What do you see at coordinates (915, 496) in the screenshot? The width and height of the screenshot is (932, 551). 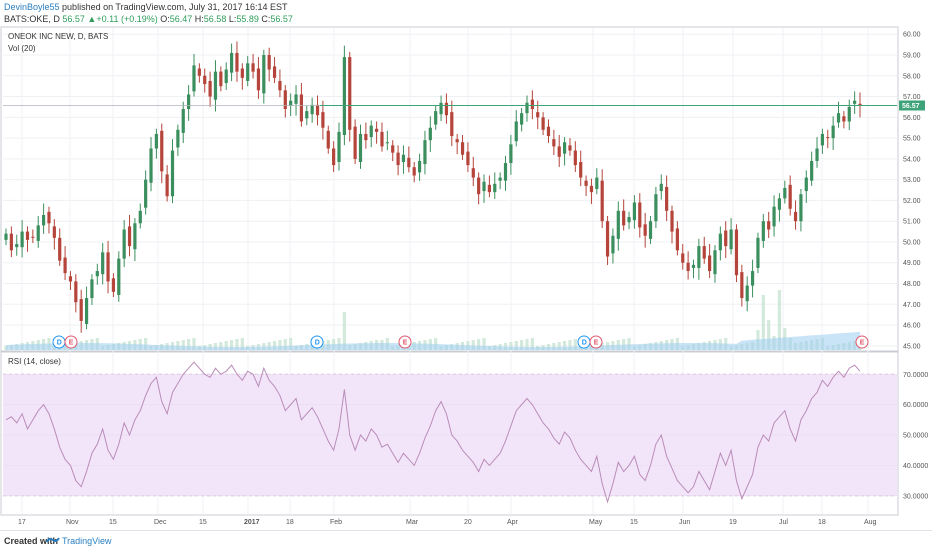 I see `rsi-tick-label: 30.0000` at bounding box center [915, 496].